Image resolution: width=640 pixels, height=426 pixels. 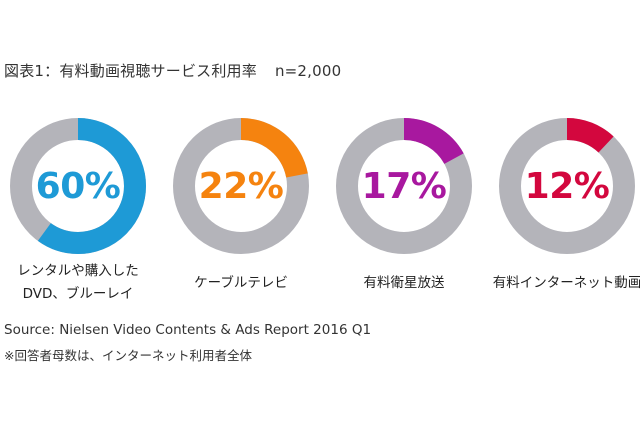 What do you see at coordinates (404, 283) in the screenshot?
I see `category-label-satellite: 有料衛星放送` at bounding box center [404, 283].